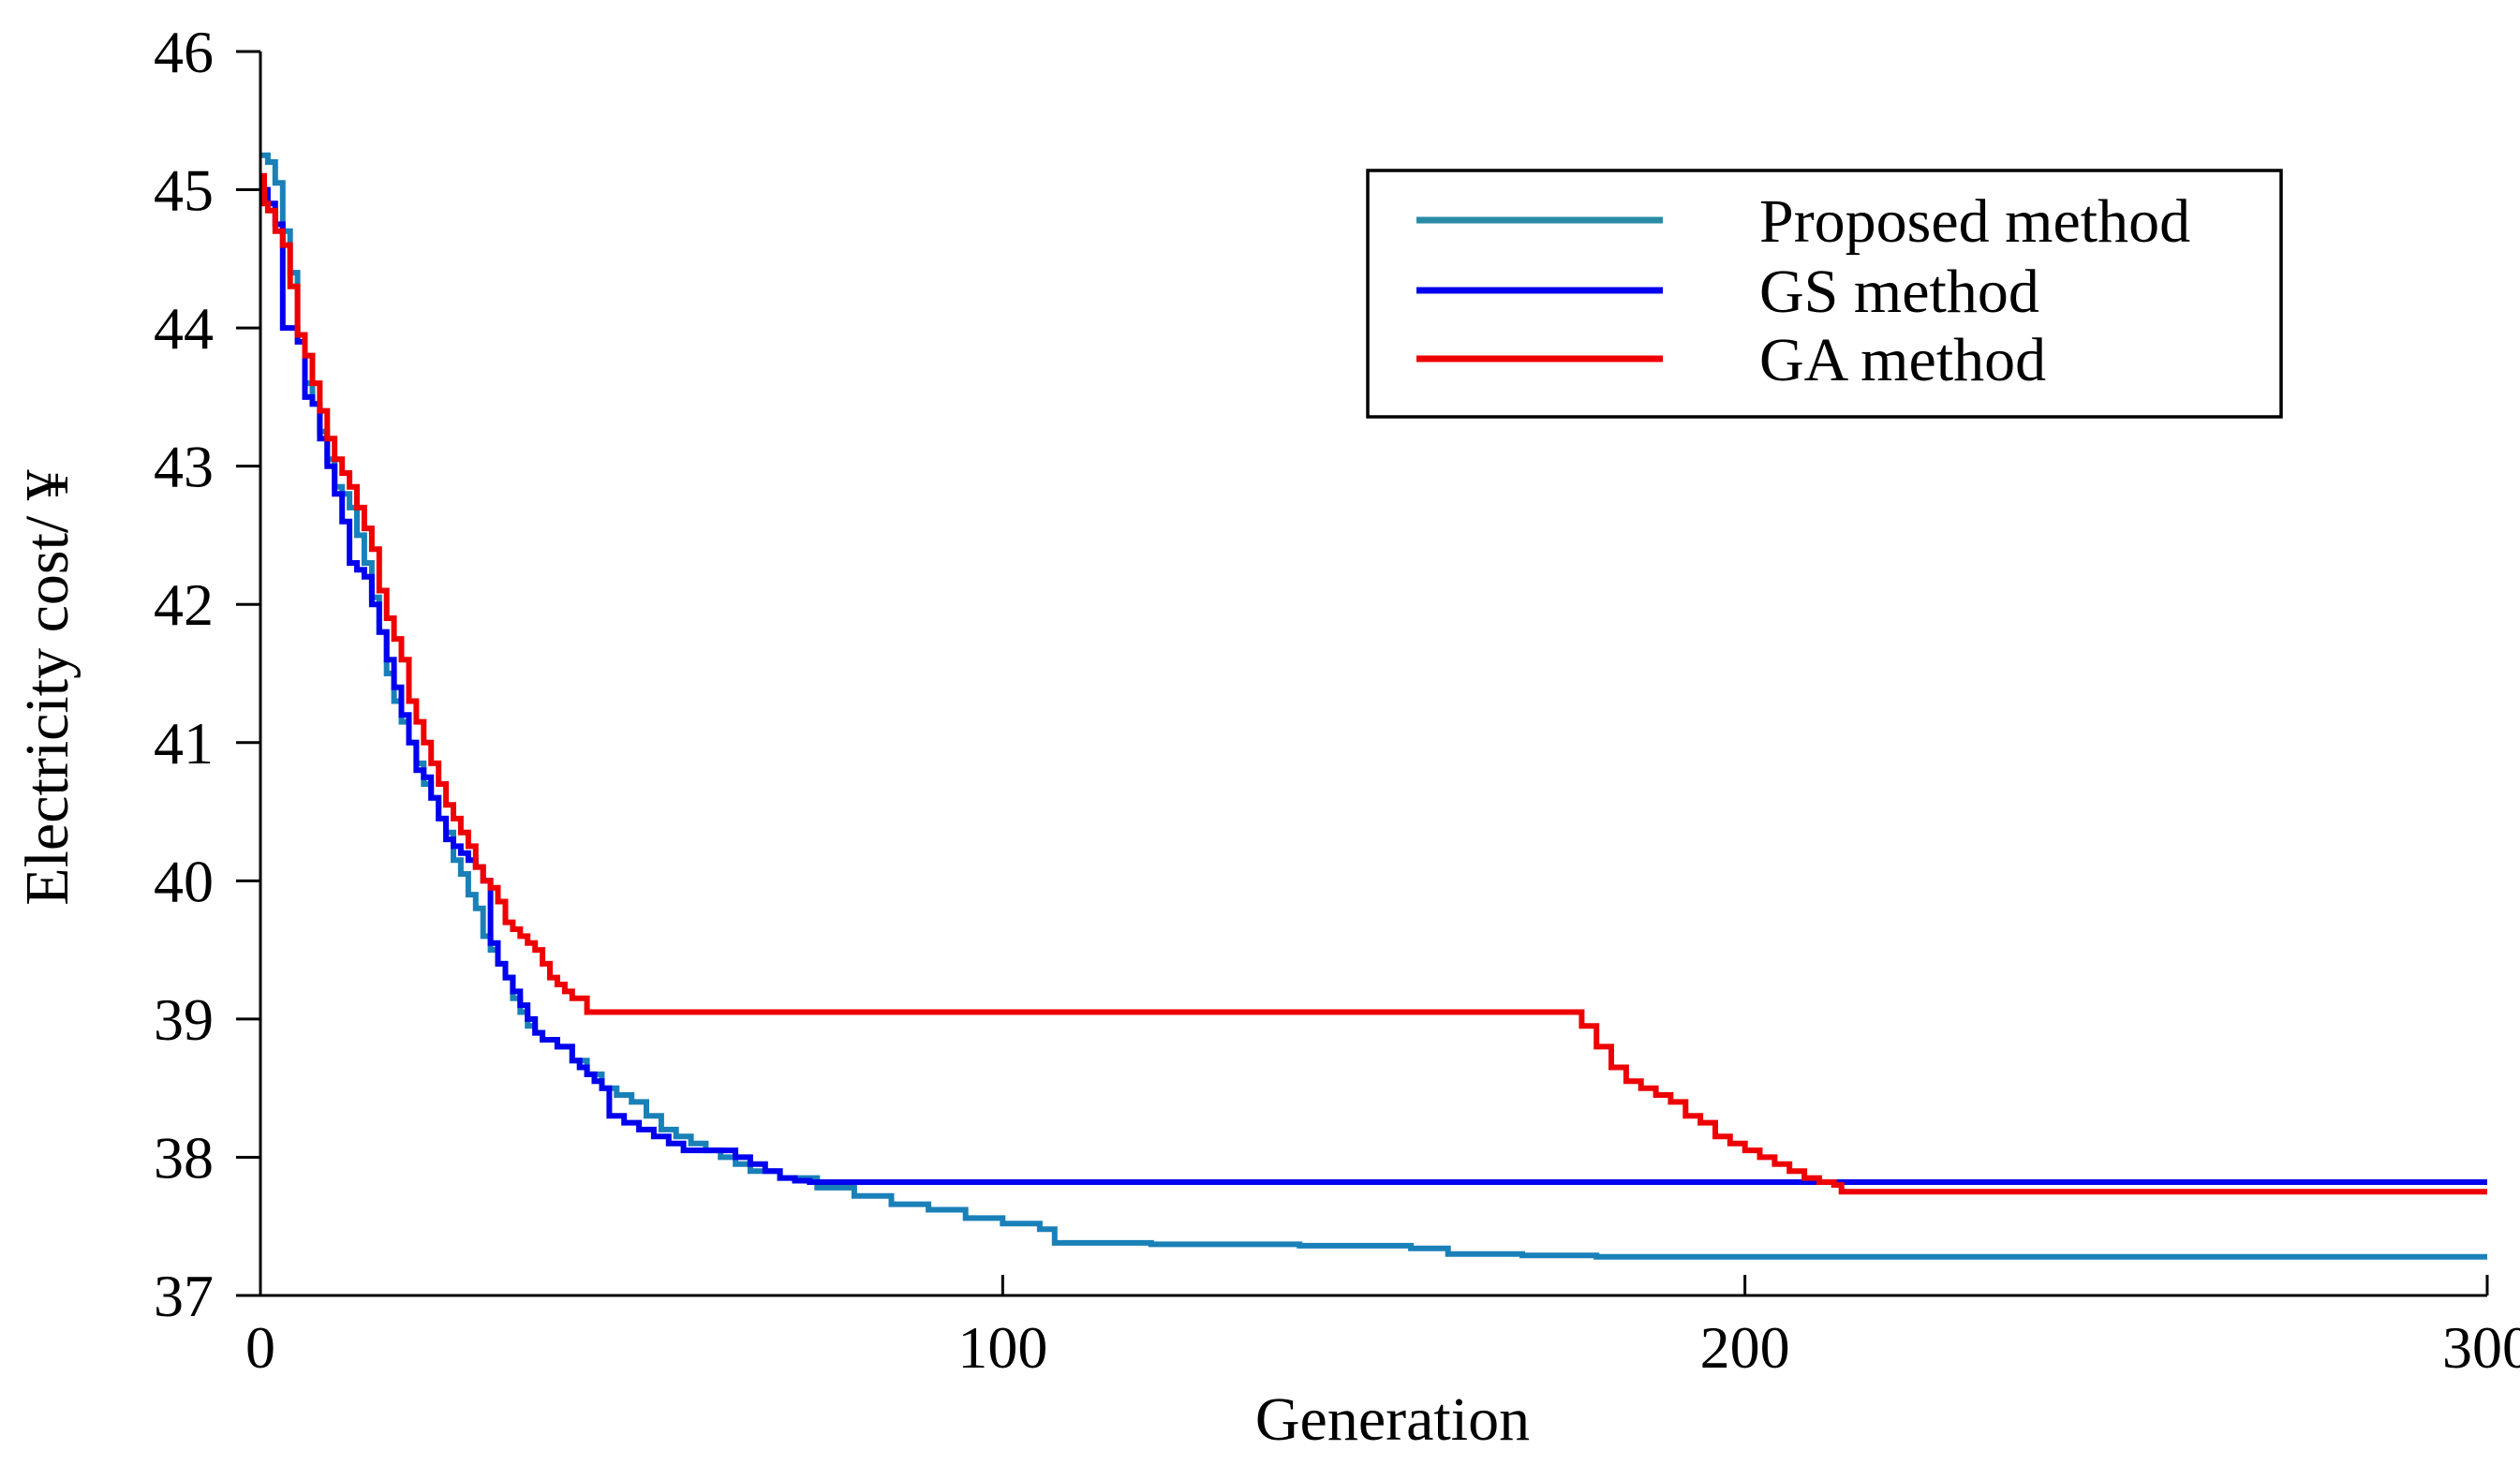  I want to click on legend-label-gs-method: GS method, so click(1899, 292).